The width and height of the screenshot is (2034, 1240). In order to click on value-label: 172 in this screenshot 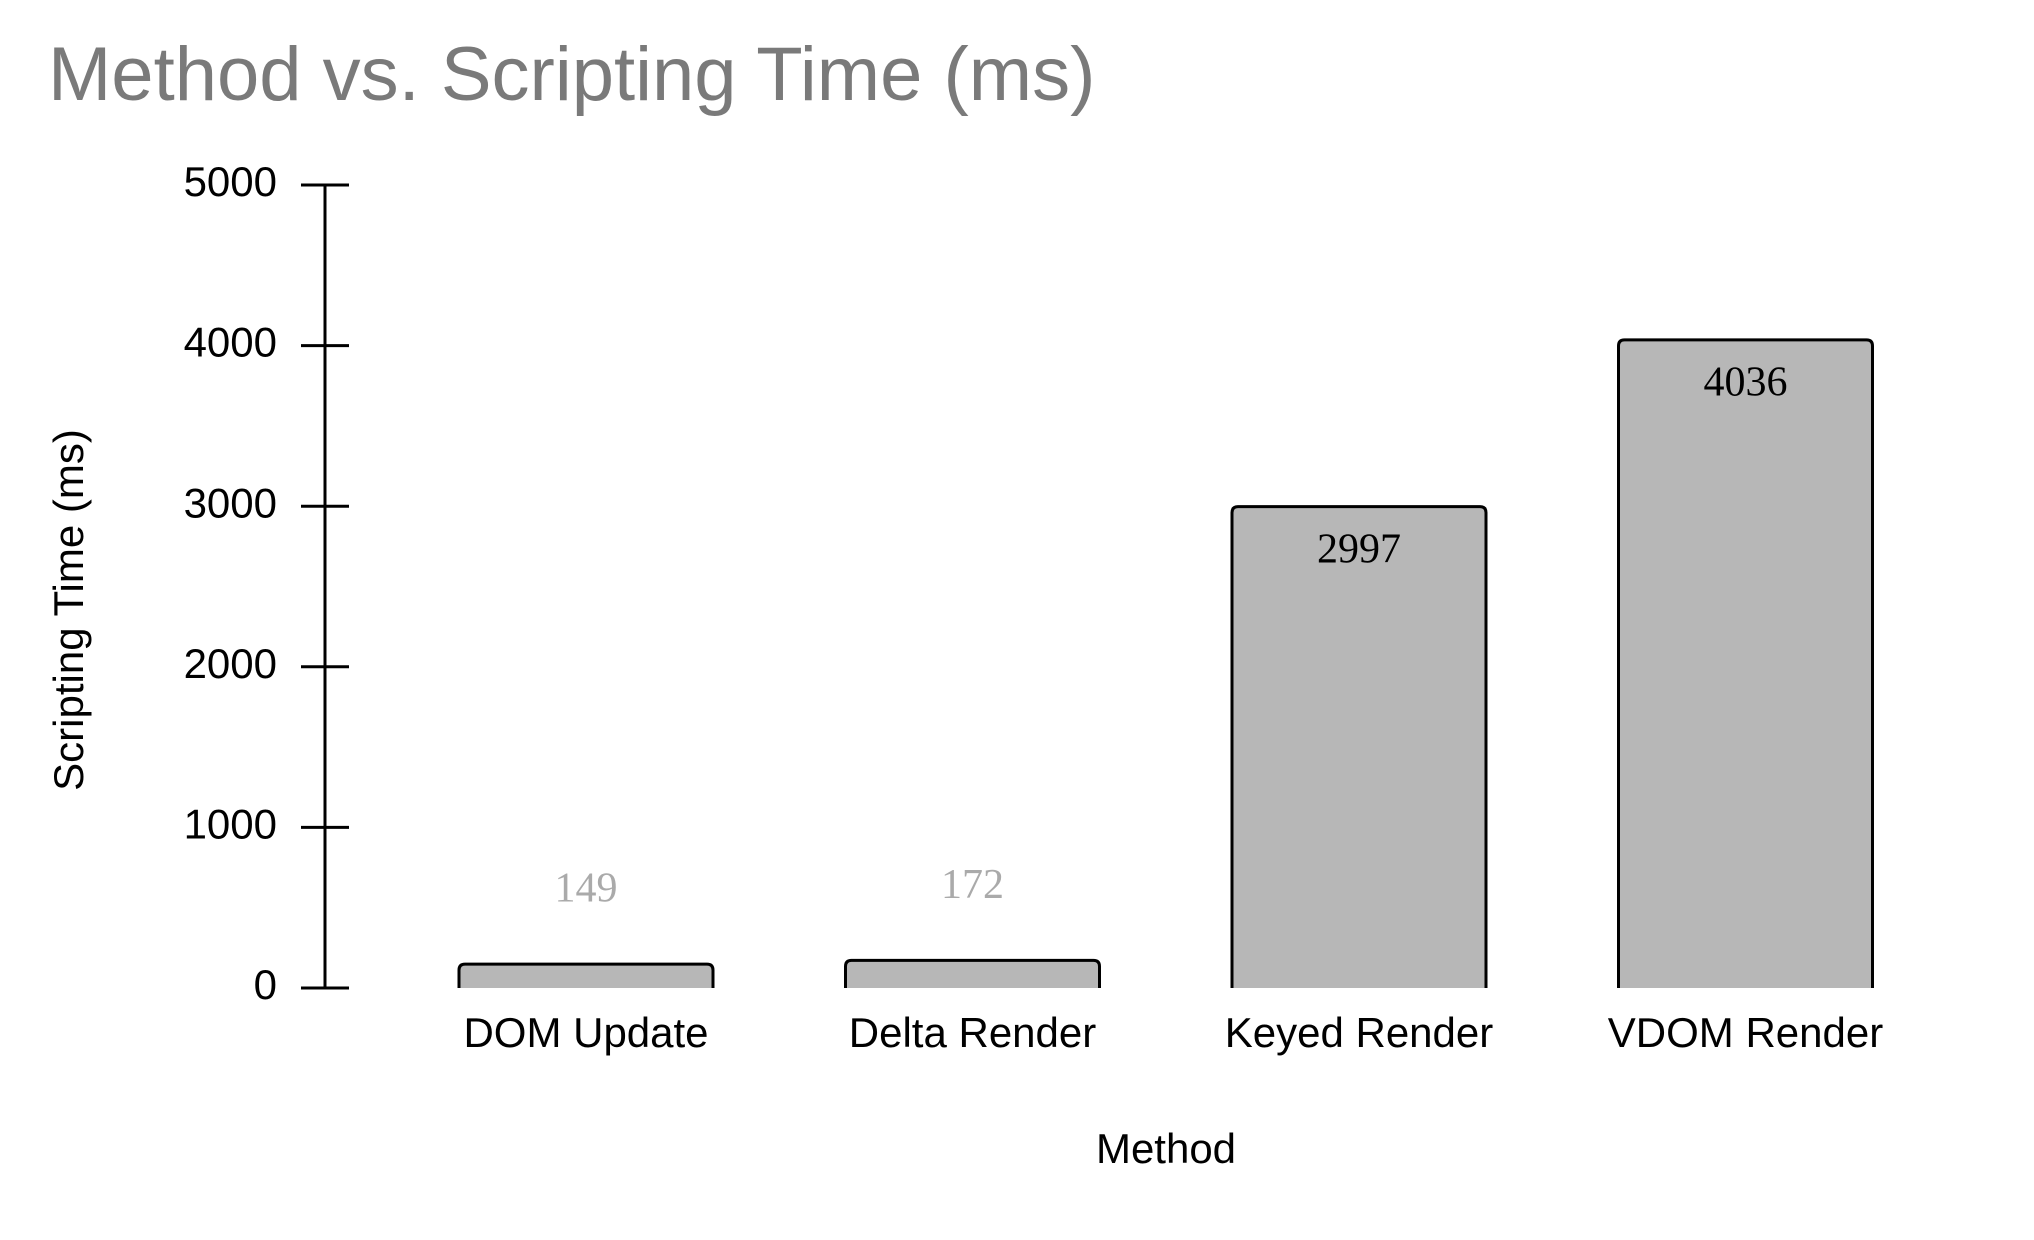, I will do `click(972, 885)`.